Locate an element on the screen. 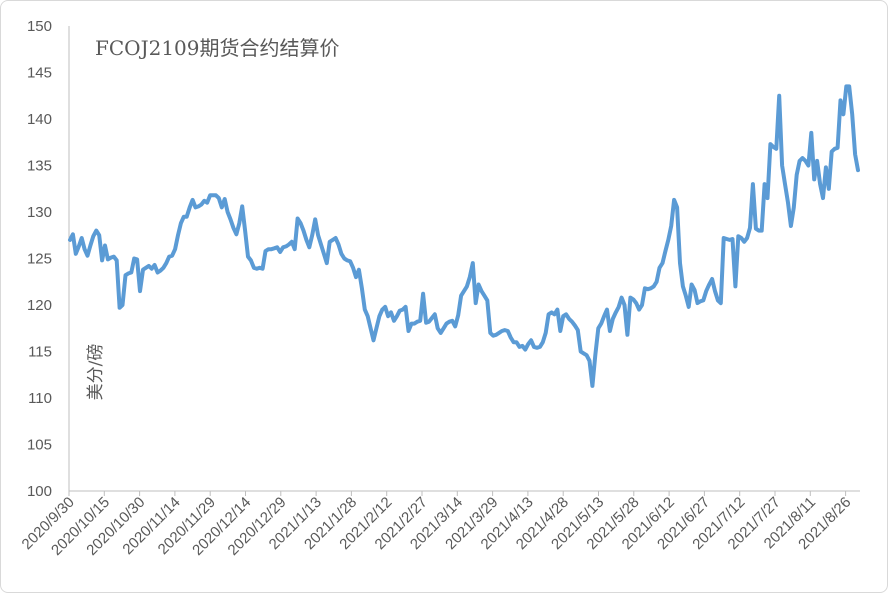 The height and width of the screenshot is (593, 888). chart-title: FCOJ2109期货合约结算价 is located at coordinates (217, 48).